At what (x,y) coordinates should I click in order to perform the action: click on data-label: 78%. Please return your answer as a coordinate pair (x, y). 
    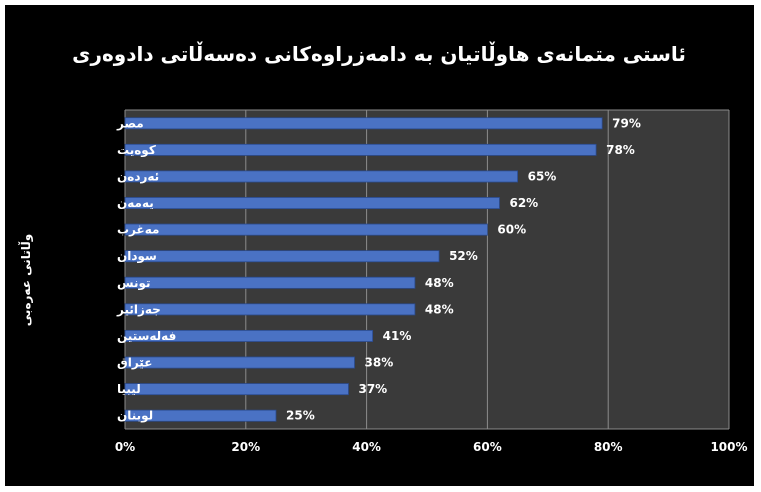
    Looking at the image, I should click on (620, 150).